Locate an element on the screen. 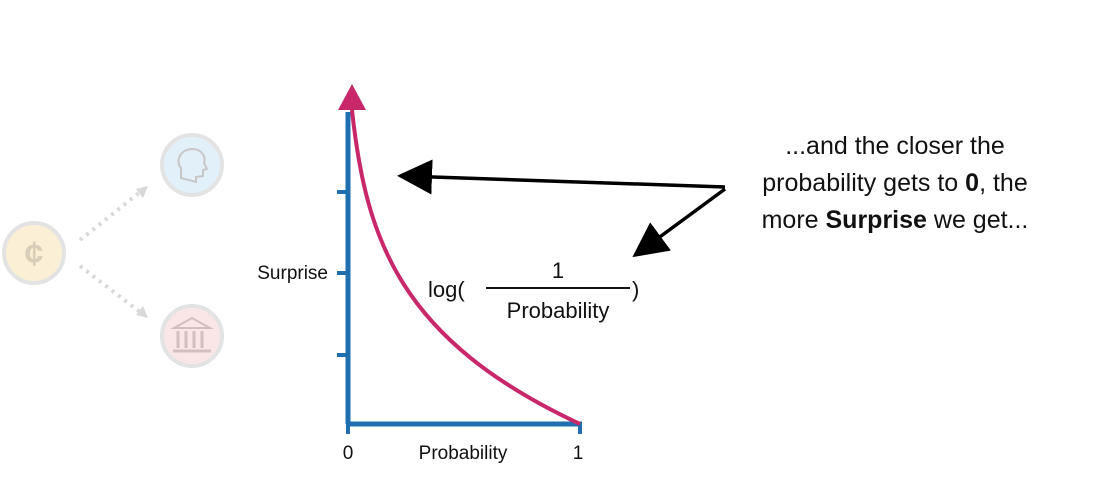  head-icon is located at coordinates (192, 165).